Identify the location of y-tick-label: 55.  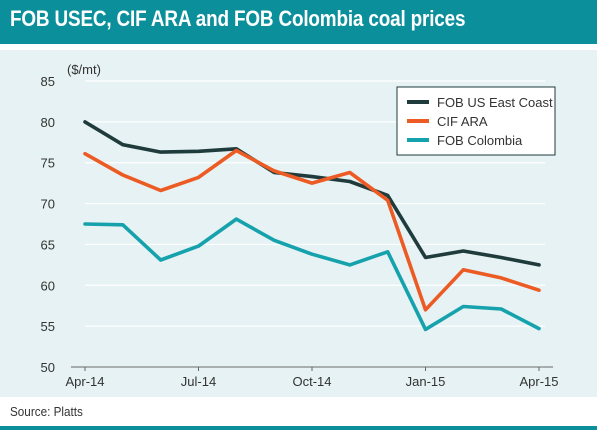
(48, 326).